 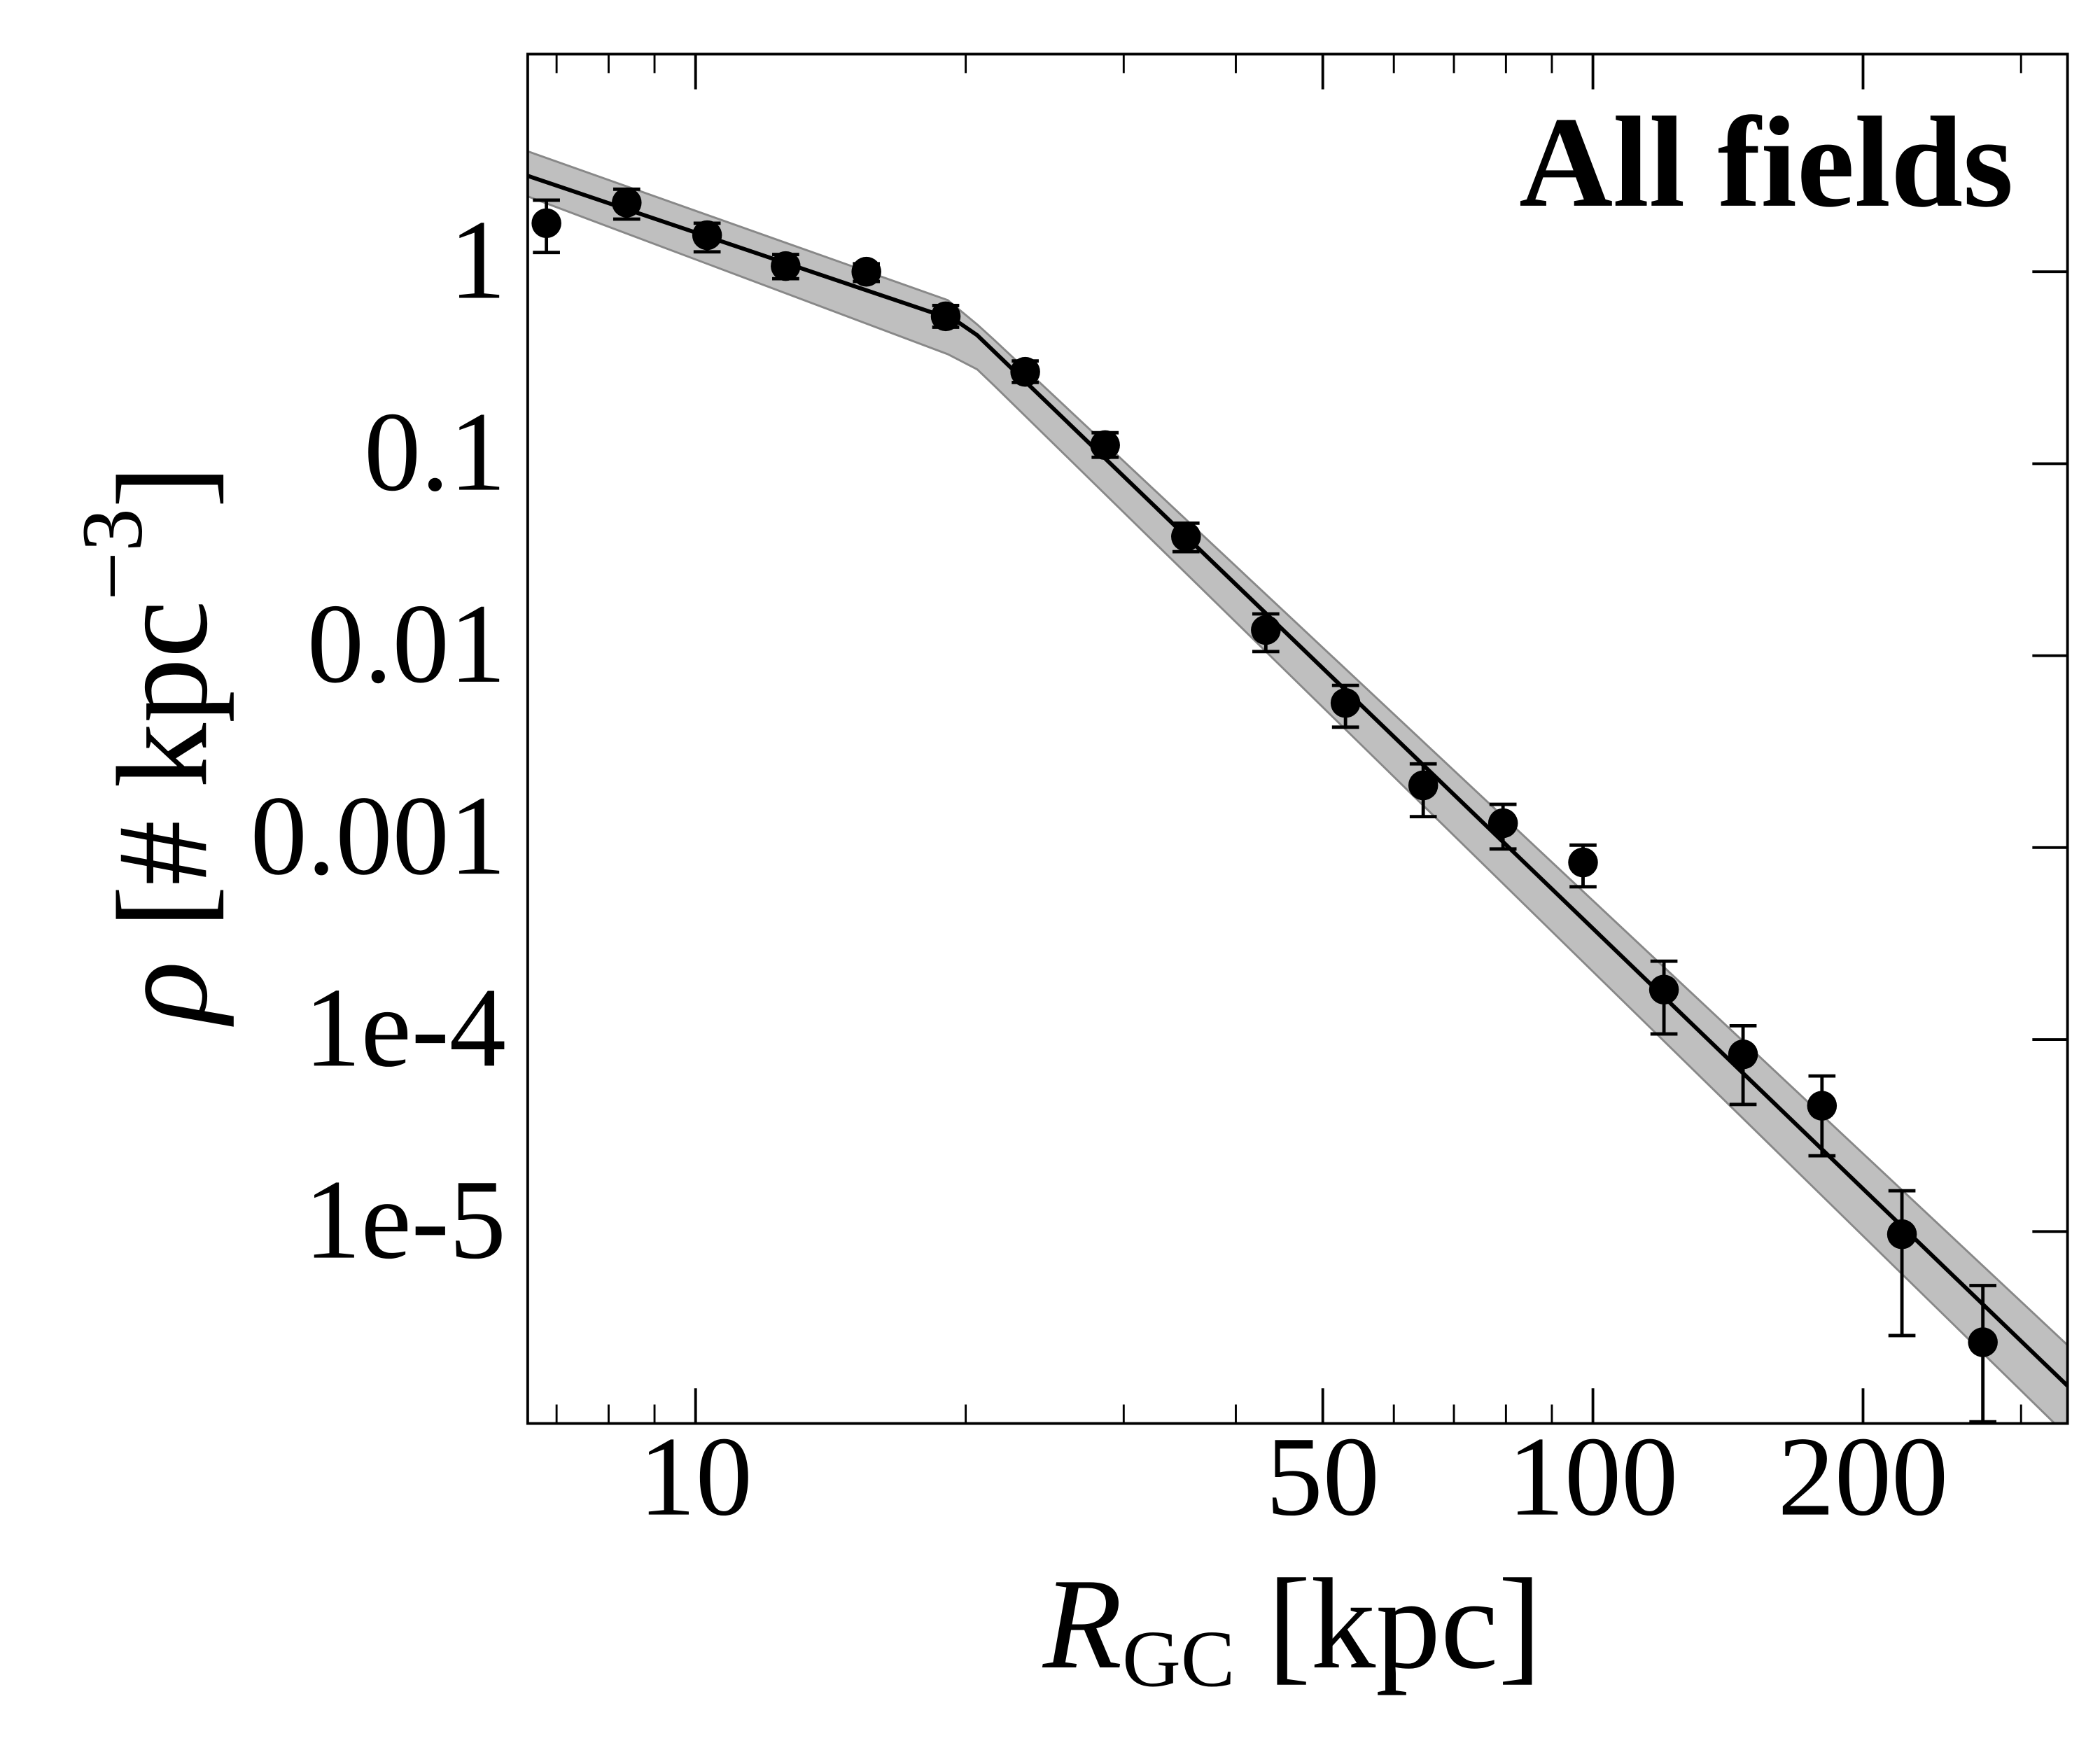 I want to click on y-tick-label: 1, so click(x=477, y=260).